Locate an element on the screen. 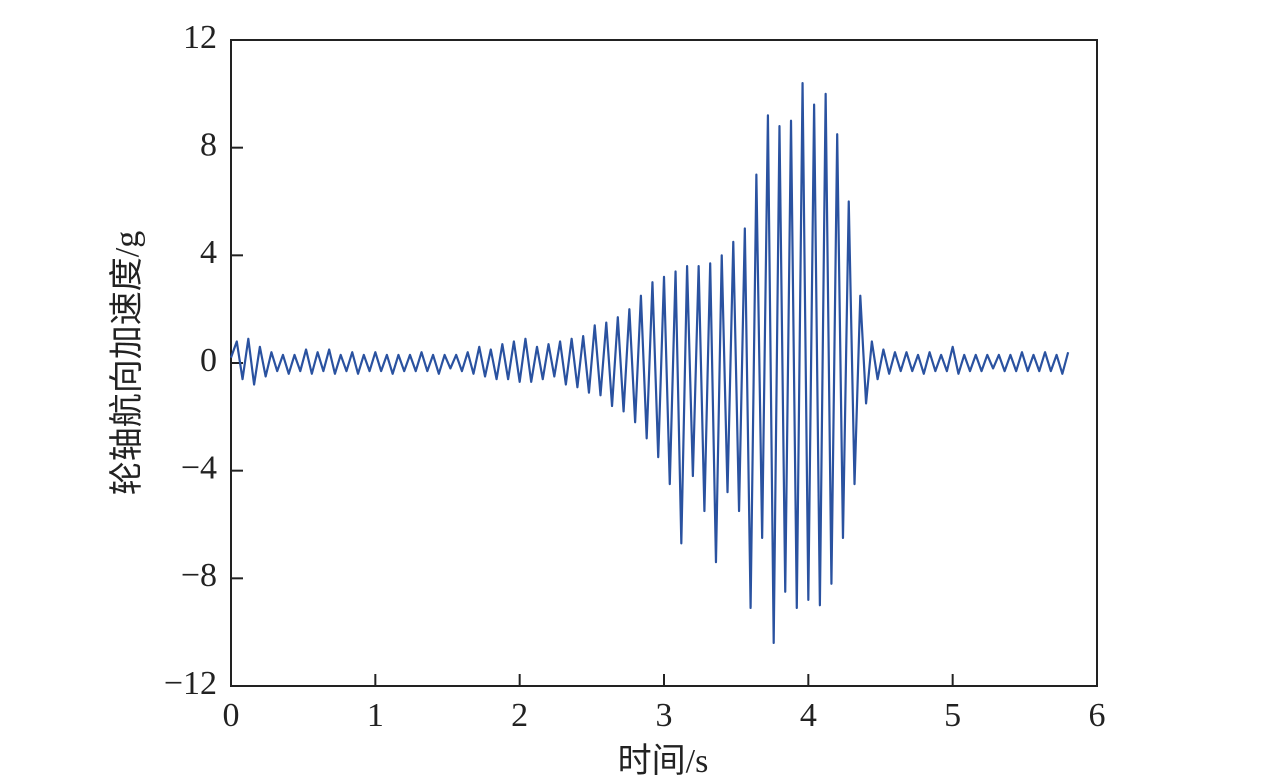 Image resolution: width=1276 pixels, height=784 pixels. y-axis-label: 轮轴航向加速度/g is located at coordinates (127, 363).